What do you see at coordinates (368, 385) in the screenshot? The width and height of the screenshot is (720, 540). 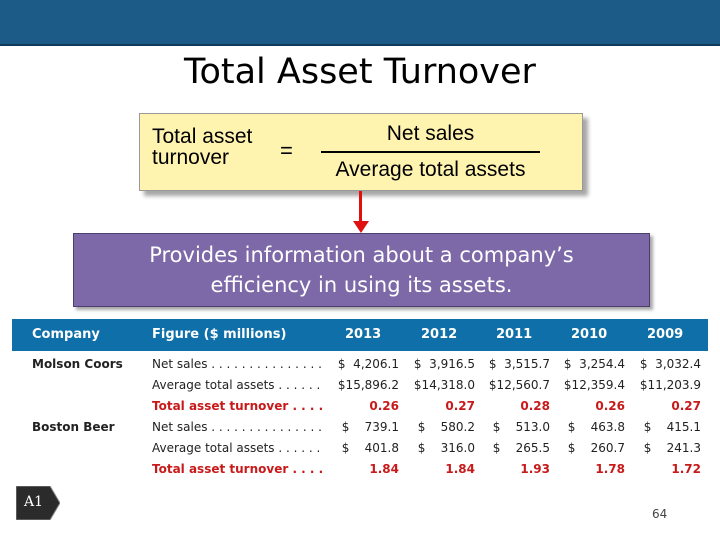 I see `table-cell: $15,896.2` at bounding box center [368, 385].